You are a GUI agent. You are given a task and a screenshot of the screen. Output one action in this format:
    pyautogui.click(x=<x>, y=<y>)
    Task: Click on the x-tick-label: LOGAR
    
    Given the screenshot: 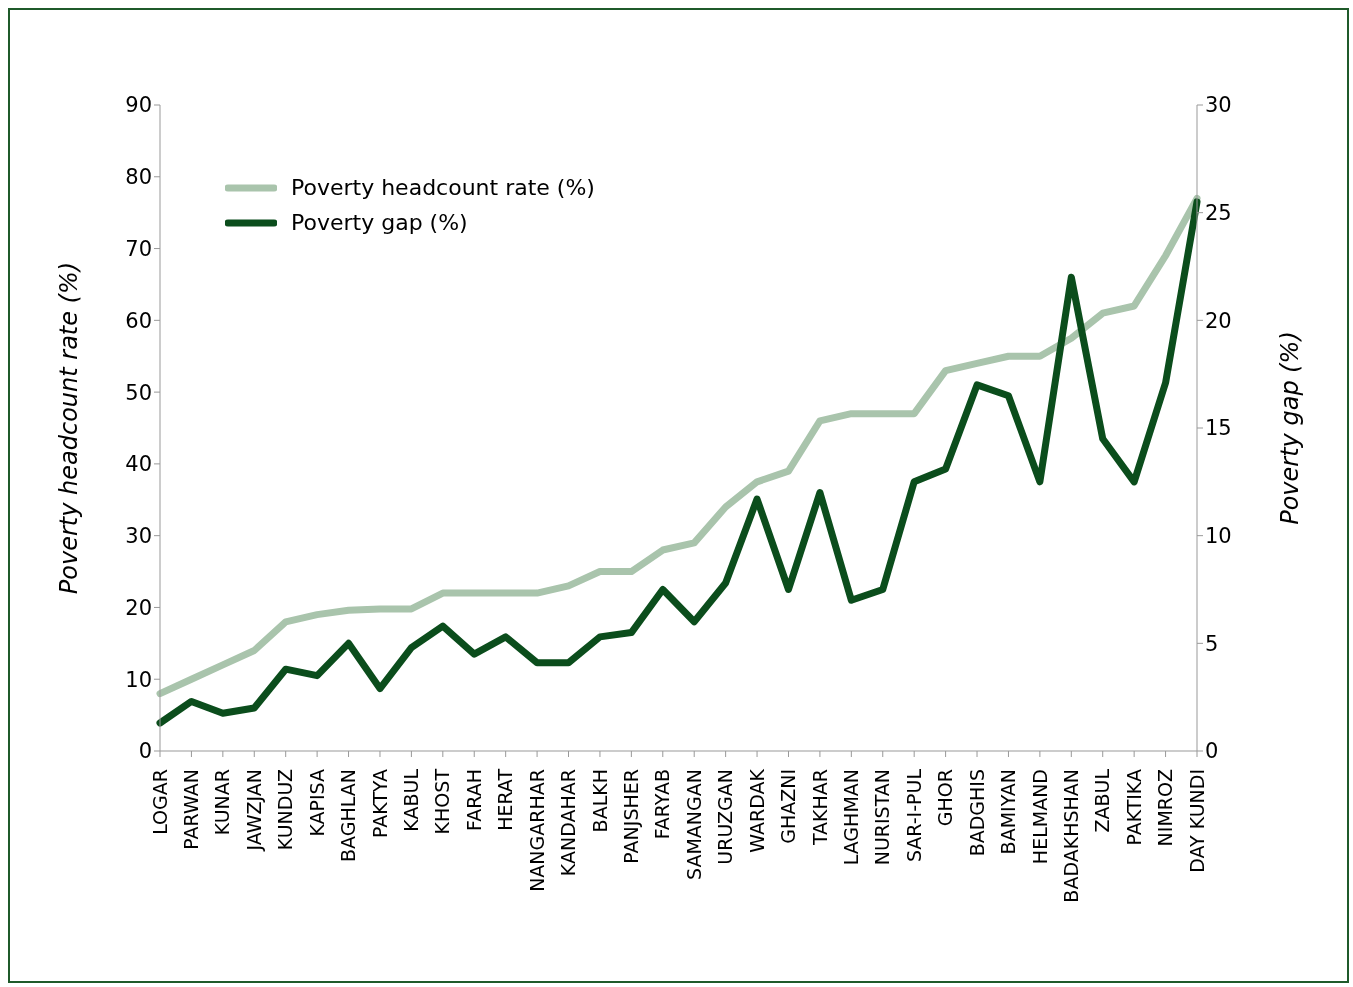 What is the action you would take?
    pyautogui.click(x=159, y=802)
    